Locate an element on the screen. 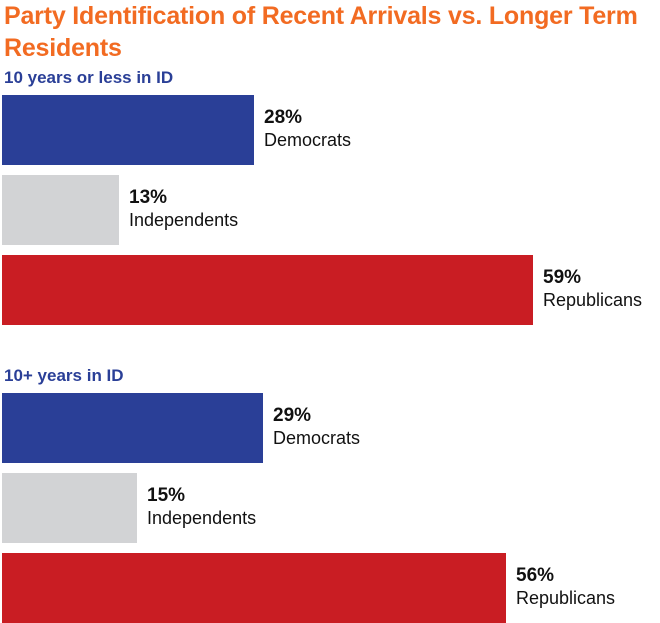 Image resolution: width=660 pixels, height=623 pixels. bar-value-label: 56% is located at coordinates (535, 575).